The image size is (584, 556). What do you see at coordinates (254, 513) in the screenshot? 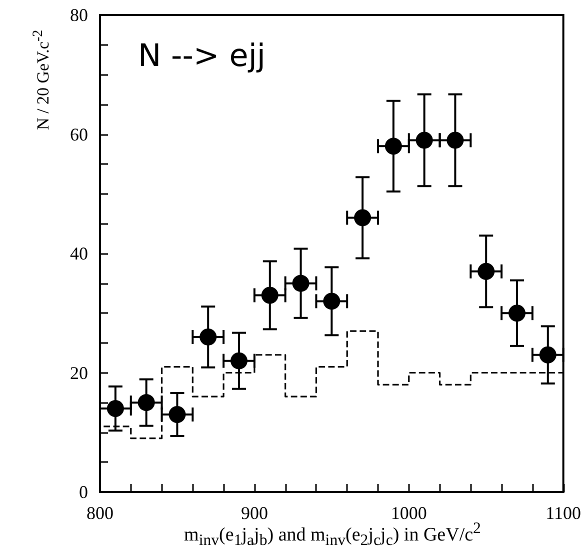
I see `x-tick-label: 900` at bounding box center [254, 513].